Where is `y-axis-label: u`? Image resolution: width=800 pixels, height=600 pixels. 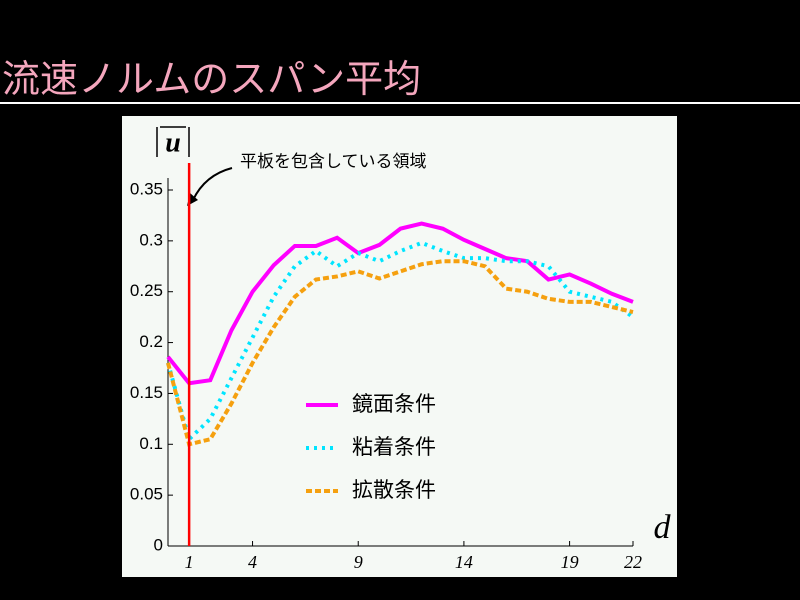 y-axis-label: u is located at coordinates (173, 142).